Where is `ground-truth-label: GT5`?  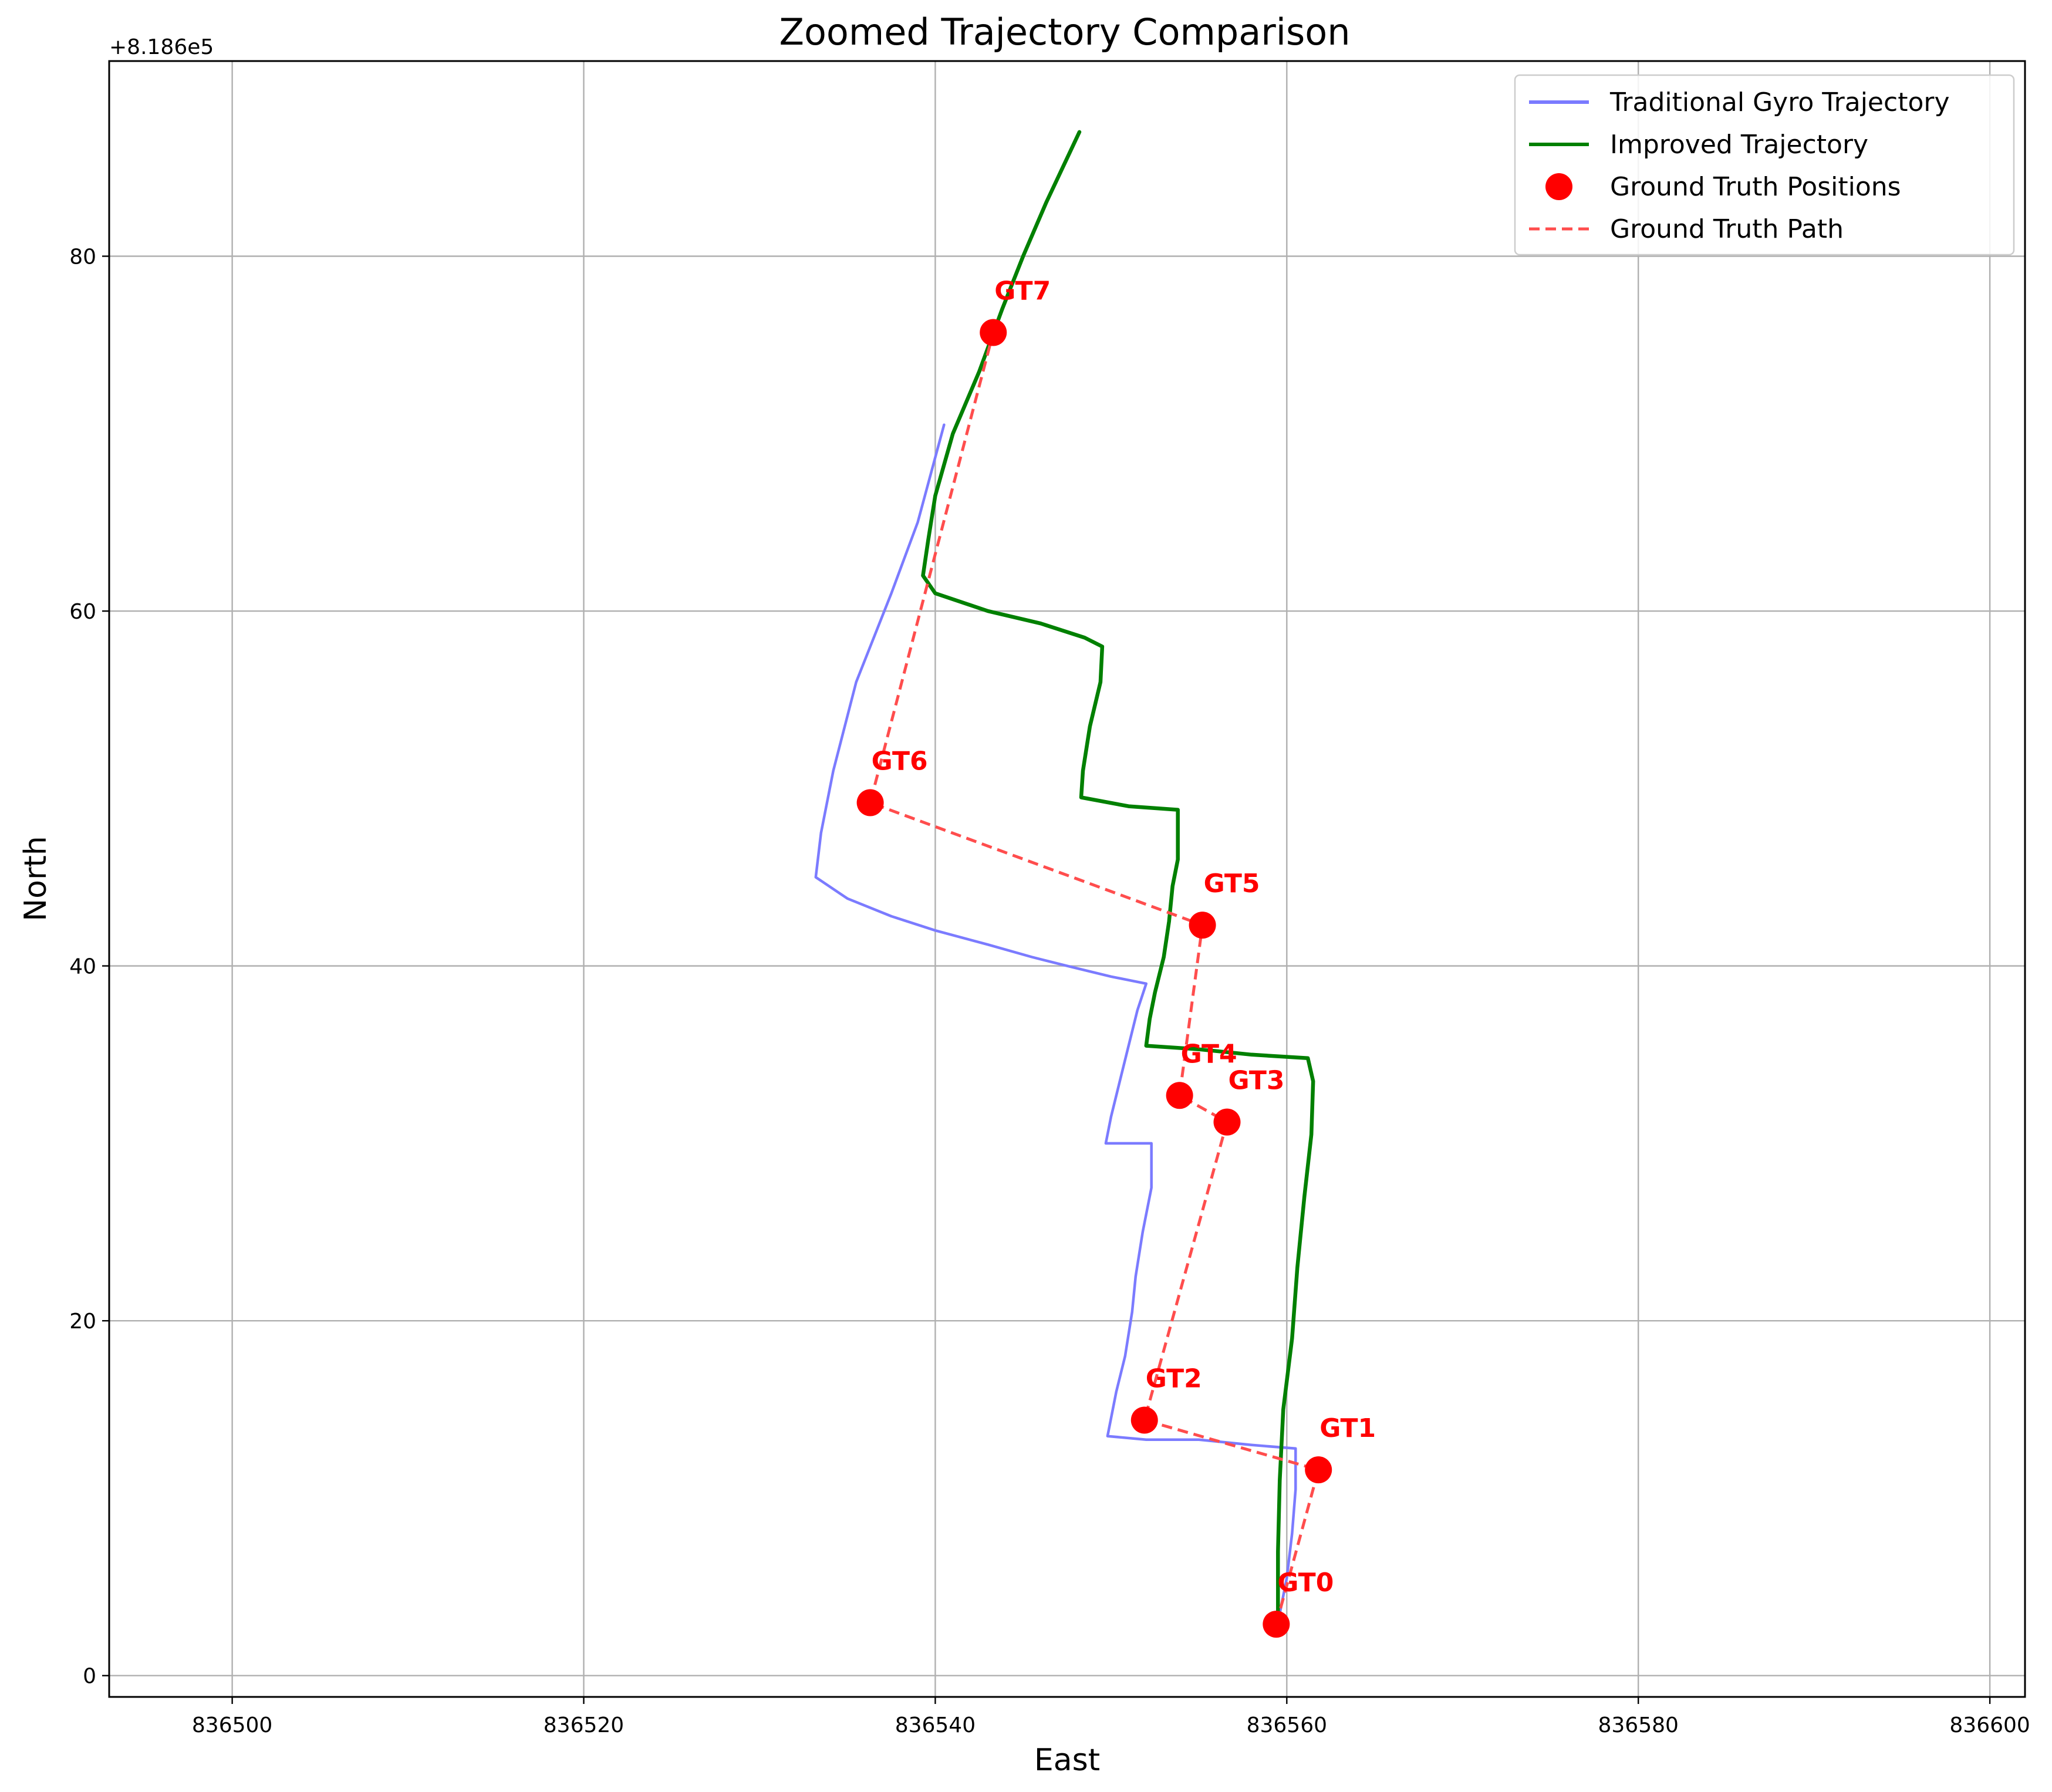 ground-truth-label: GT5 is located at coordinates (1232, 884).